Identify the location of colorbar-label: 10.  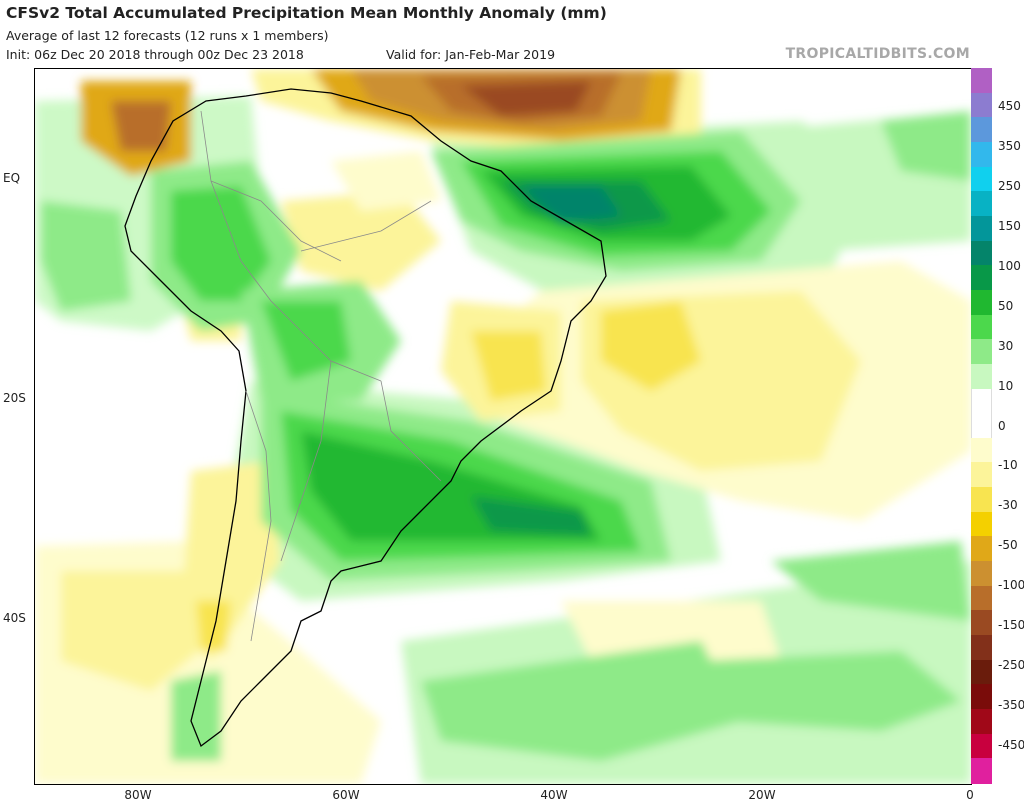
(1006, 385).